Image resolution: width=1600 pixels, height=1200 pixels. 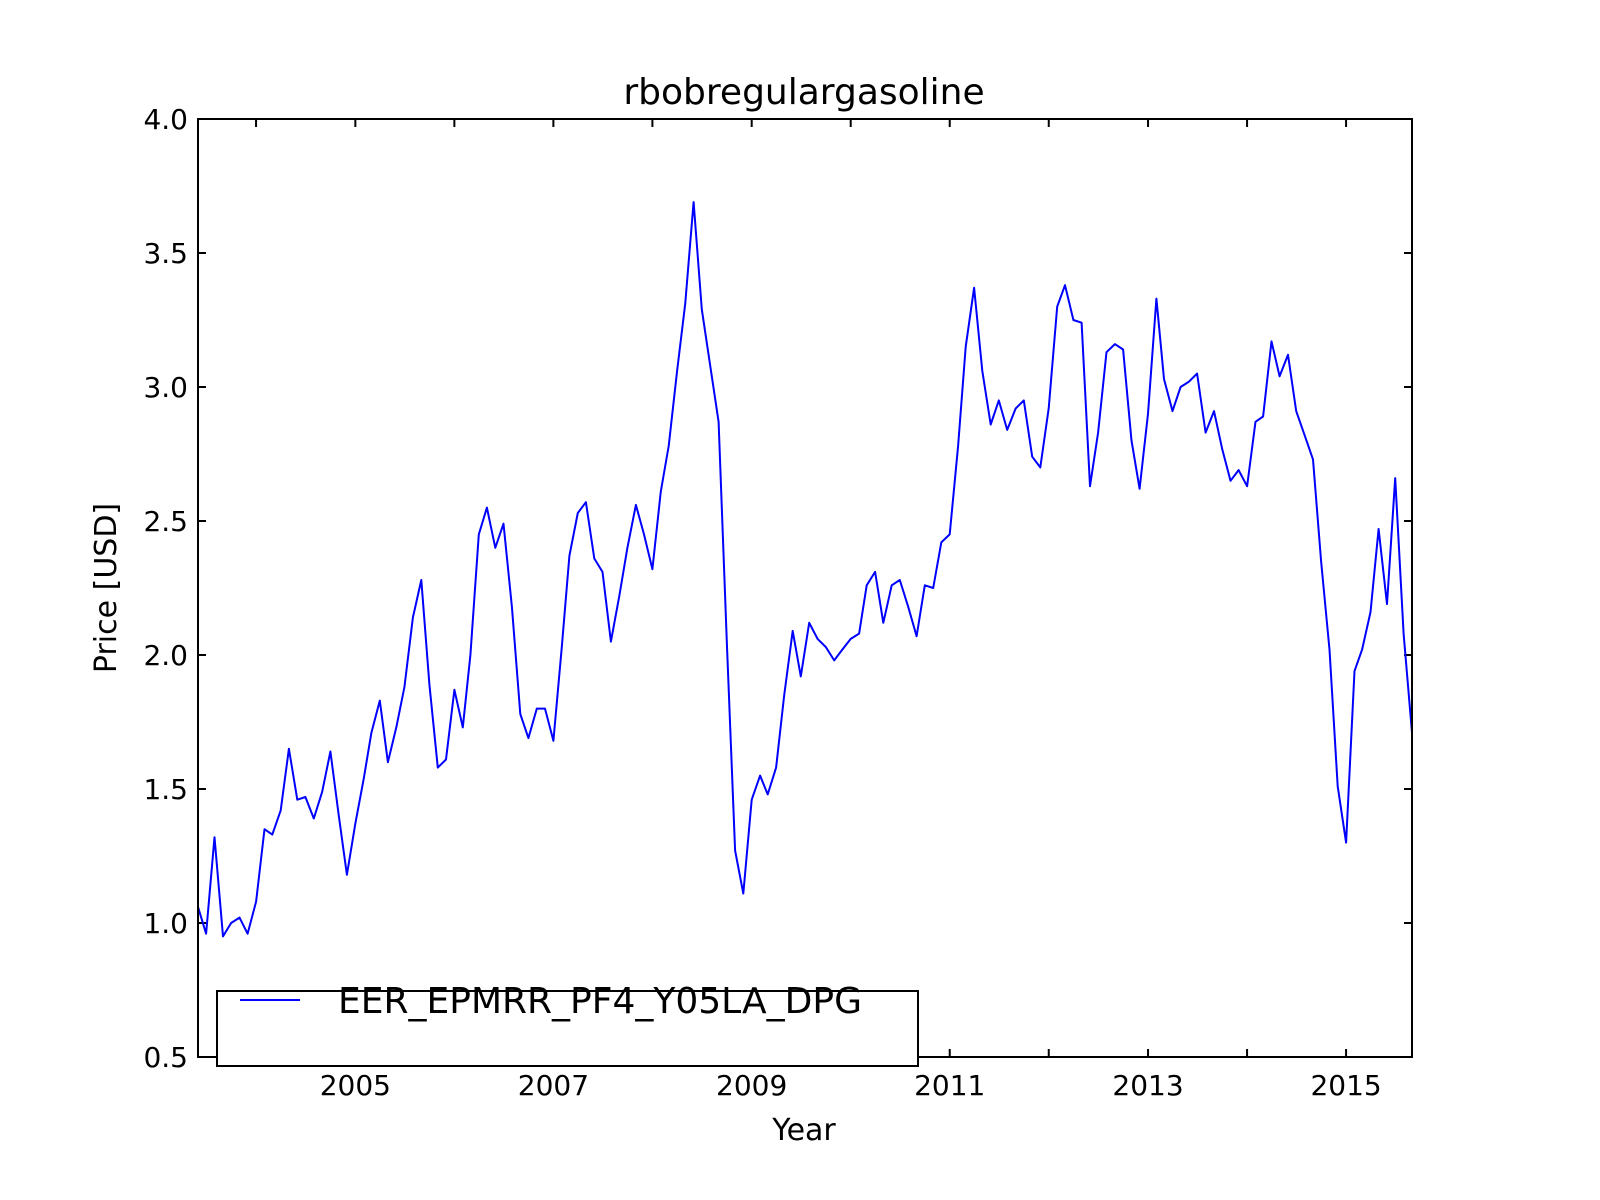 What do you see at coordinates (1345, 1085) in the screenshot?
I see `x-tick-label: 2015` at bounding box center [1345, 1085].